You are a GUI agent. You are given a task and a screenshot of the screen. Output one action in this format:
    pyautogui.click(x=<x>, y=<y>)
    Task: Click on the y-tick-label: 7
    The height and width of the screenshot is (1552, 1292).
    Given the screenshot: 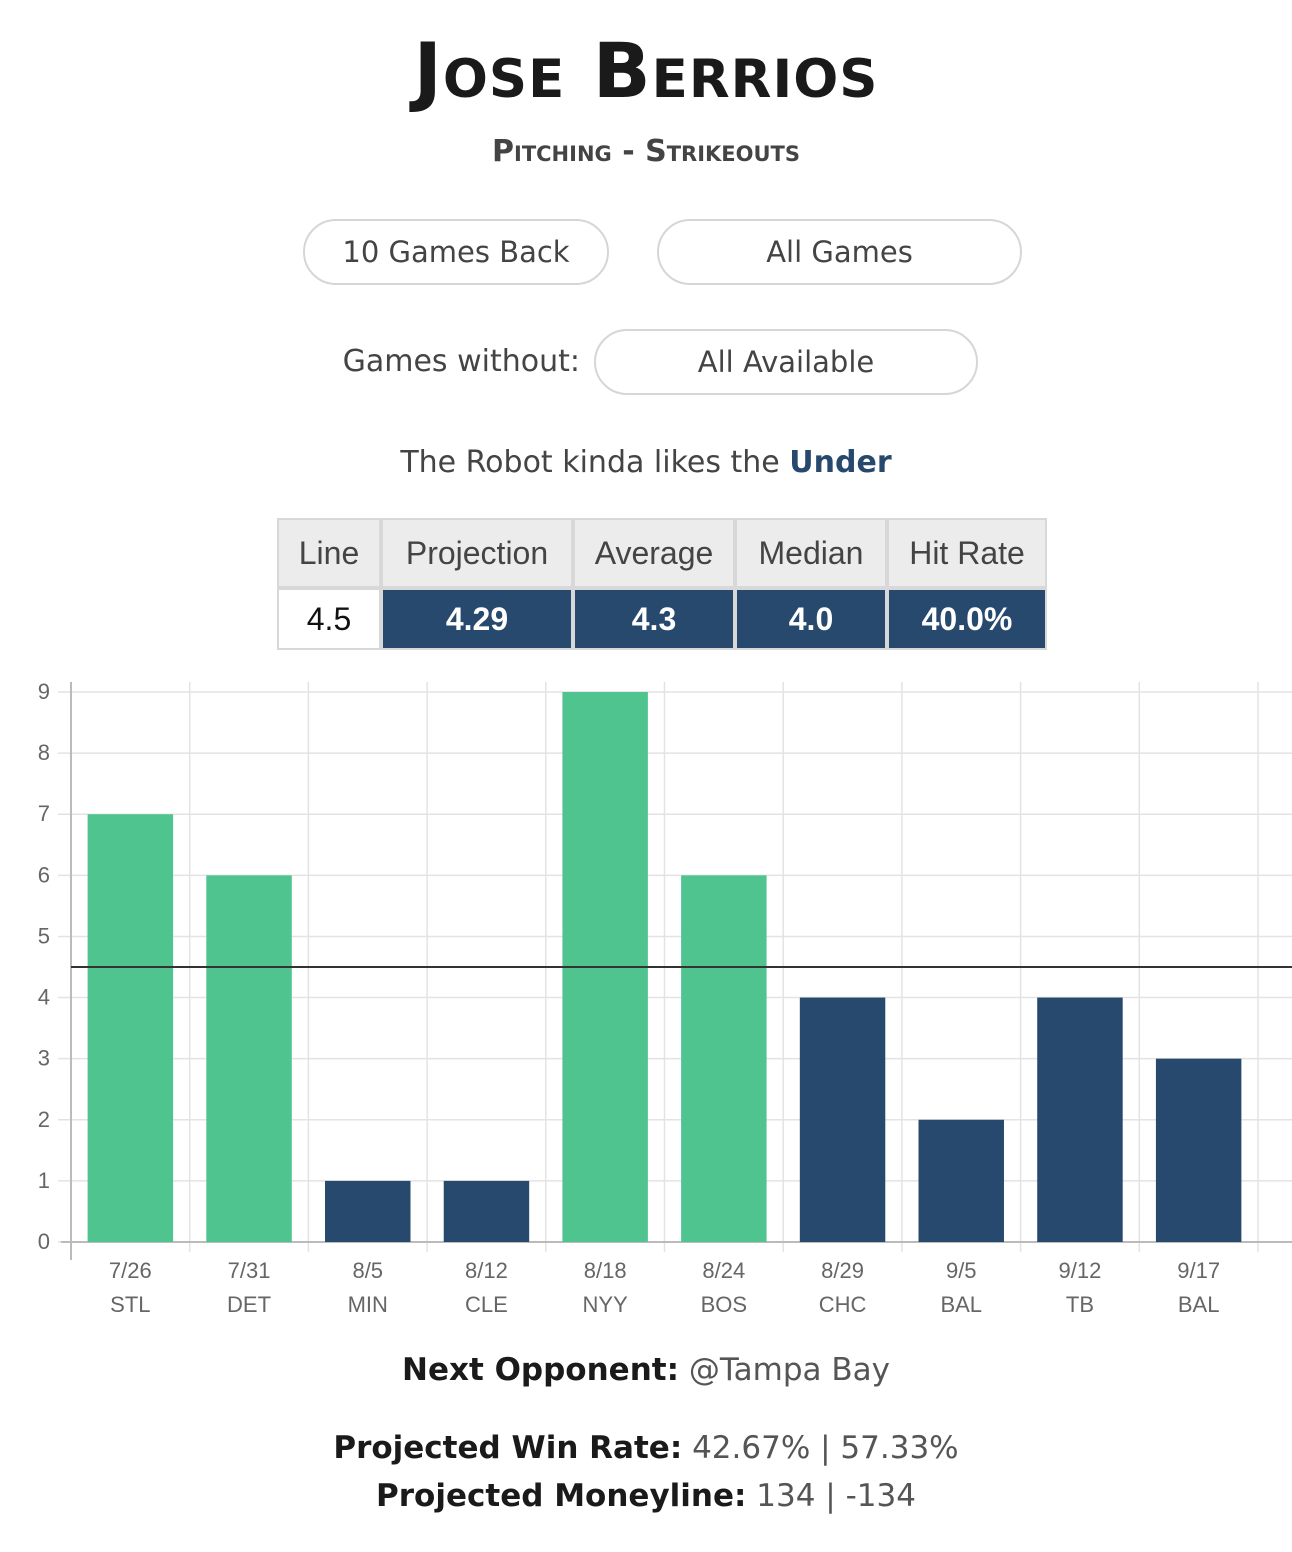 What is the action you would take?
    pyautogui.click(x=44, y=813)
    